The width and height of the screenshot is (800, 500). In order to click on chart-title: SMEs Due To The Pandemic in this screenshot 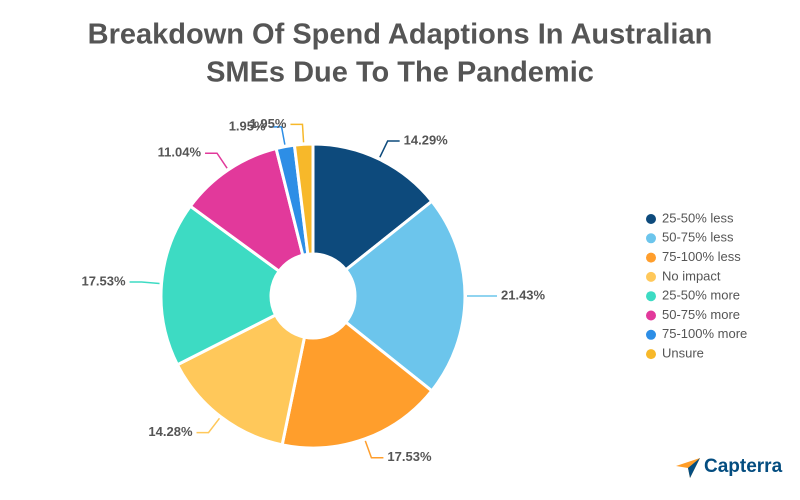, I will do `click(400, 73)`.